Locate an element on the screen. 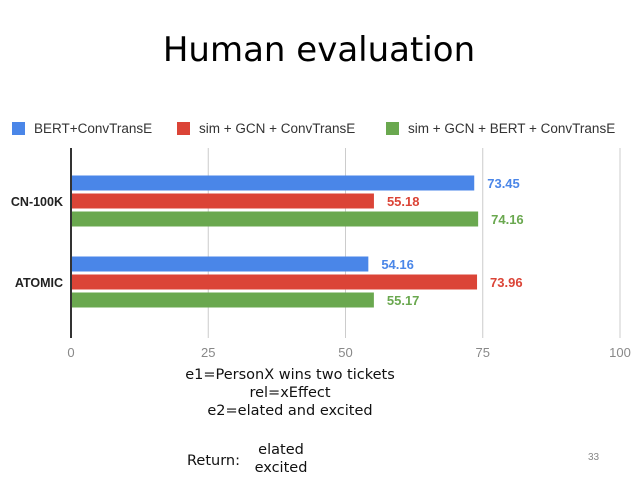  category-label-atomic: ATOMIC is located at coordinates (39, 283).